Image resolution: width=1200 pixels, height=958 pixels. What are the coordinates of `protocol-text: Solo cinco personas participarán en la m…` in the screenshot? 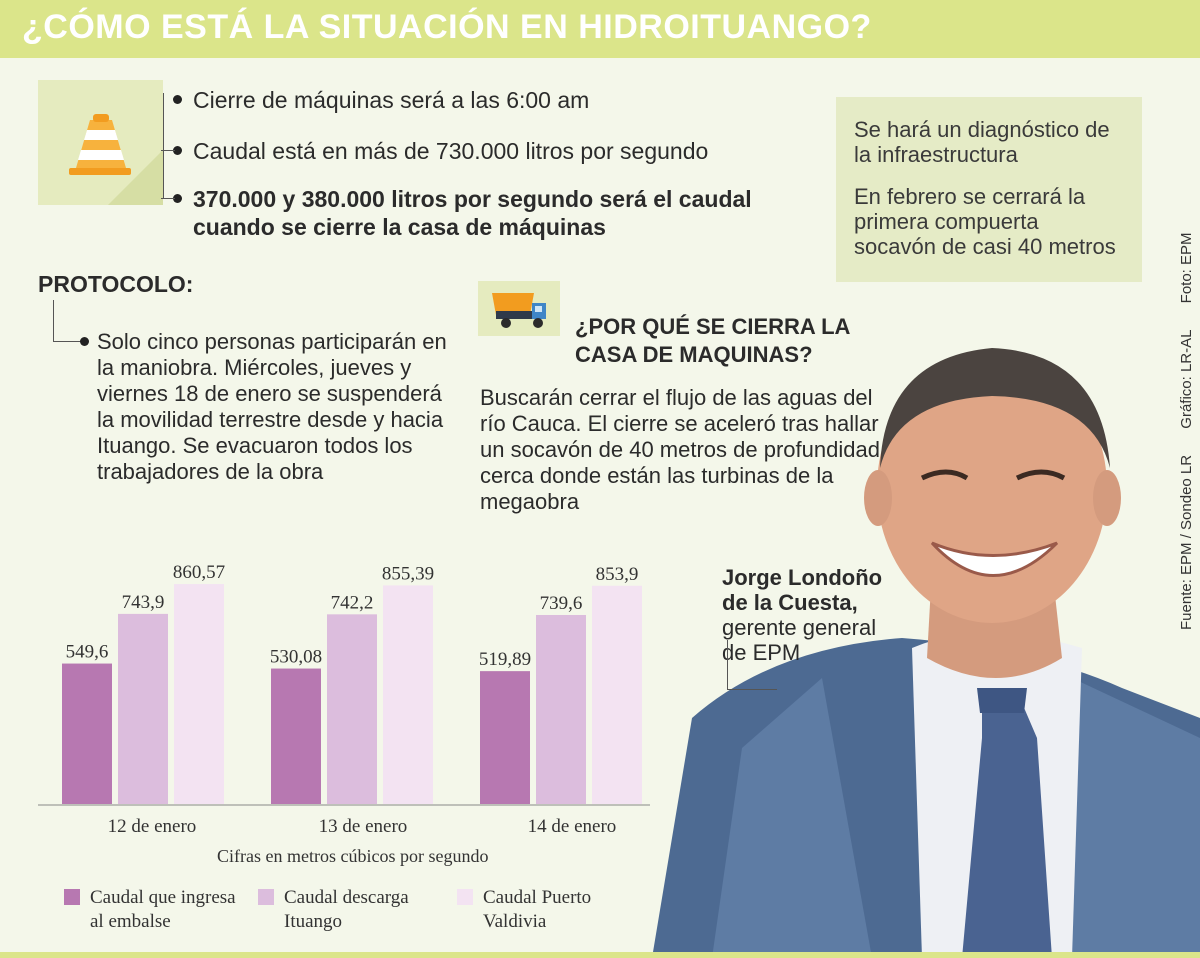 It's located at (272, 406).